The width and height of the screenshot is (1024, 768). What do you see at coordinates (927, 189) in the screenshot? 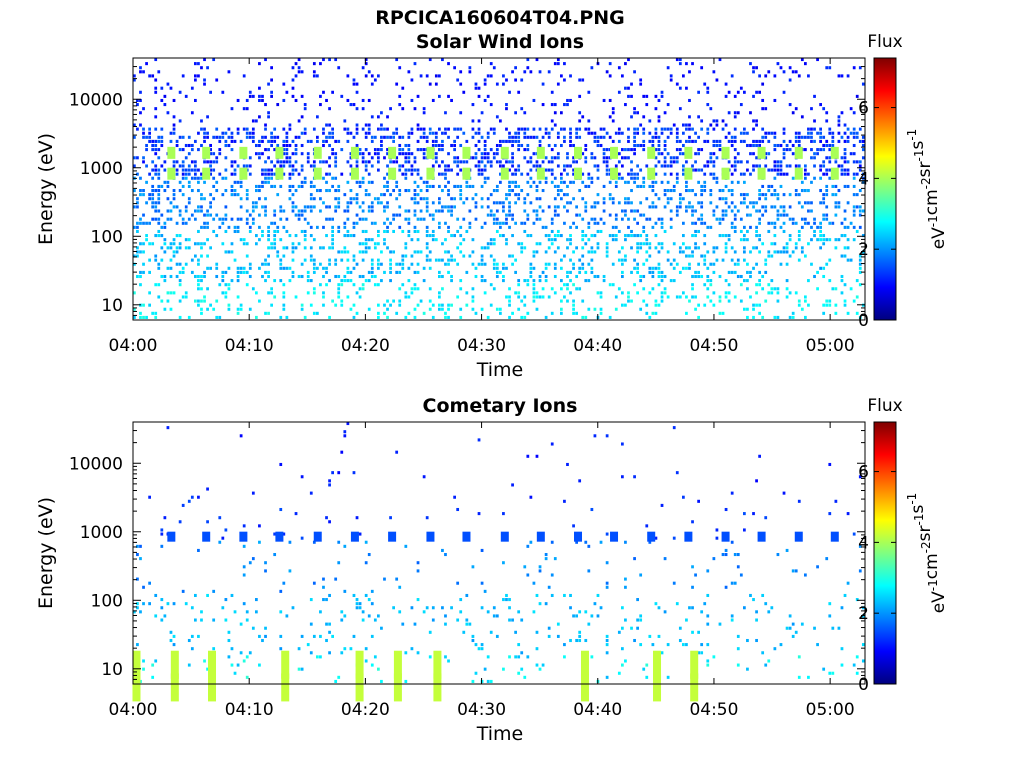
I see `solar-wind-colorbar-unit: eV-1cm-2sr-1s-1` at bounding box center [927, 189].